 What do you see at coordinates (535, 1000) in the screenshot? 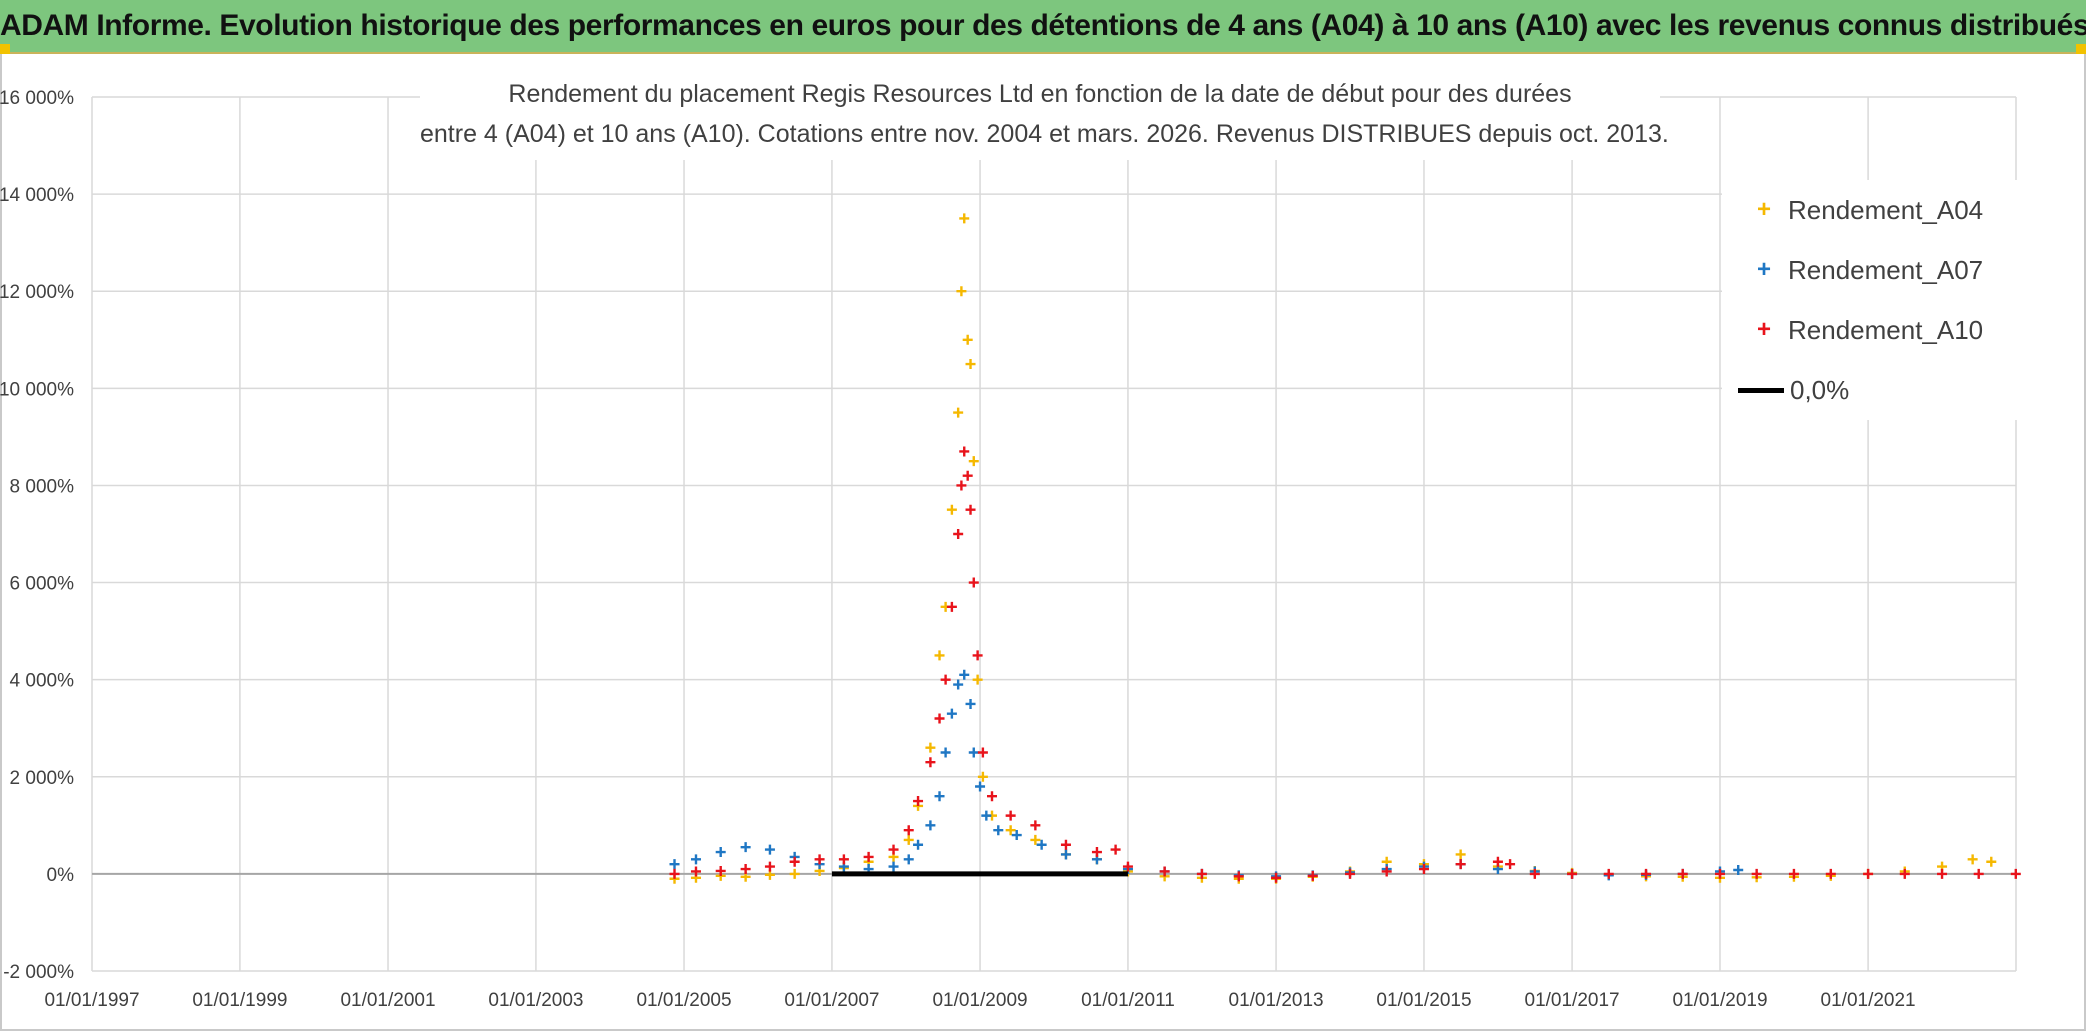
I see `x-tick-label: 01/01/2003` at bounding box center [535, 1000].